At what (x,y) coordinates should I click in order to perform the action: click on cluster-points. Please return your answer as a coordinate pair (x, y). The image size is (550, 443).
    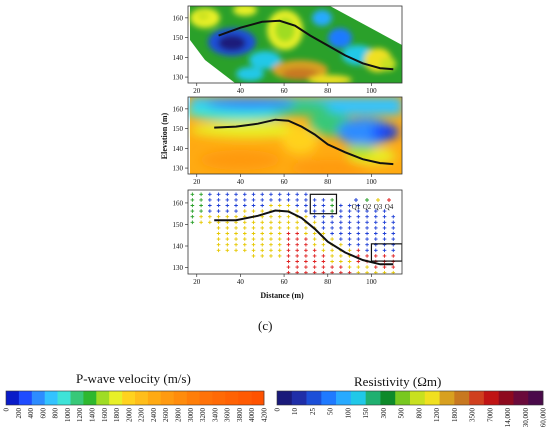
    Looking at the image, I should click on (293, 233).